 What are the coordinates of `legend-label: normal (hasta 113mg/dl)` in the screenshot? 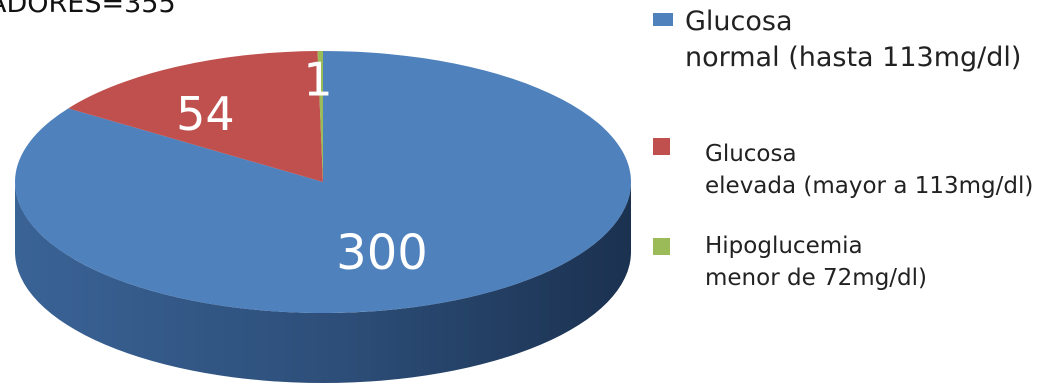 It's located at (853, 57).